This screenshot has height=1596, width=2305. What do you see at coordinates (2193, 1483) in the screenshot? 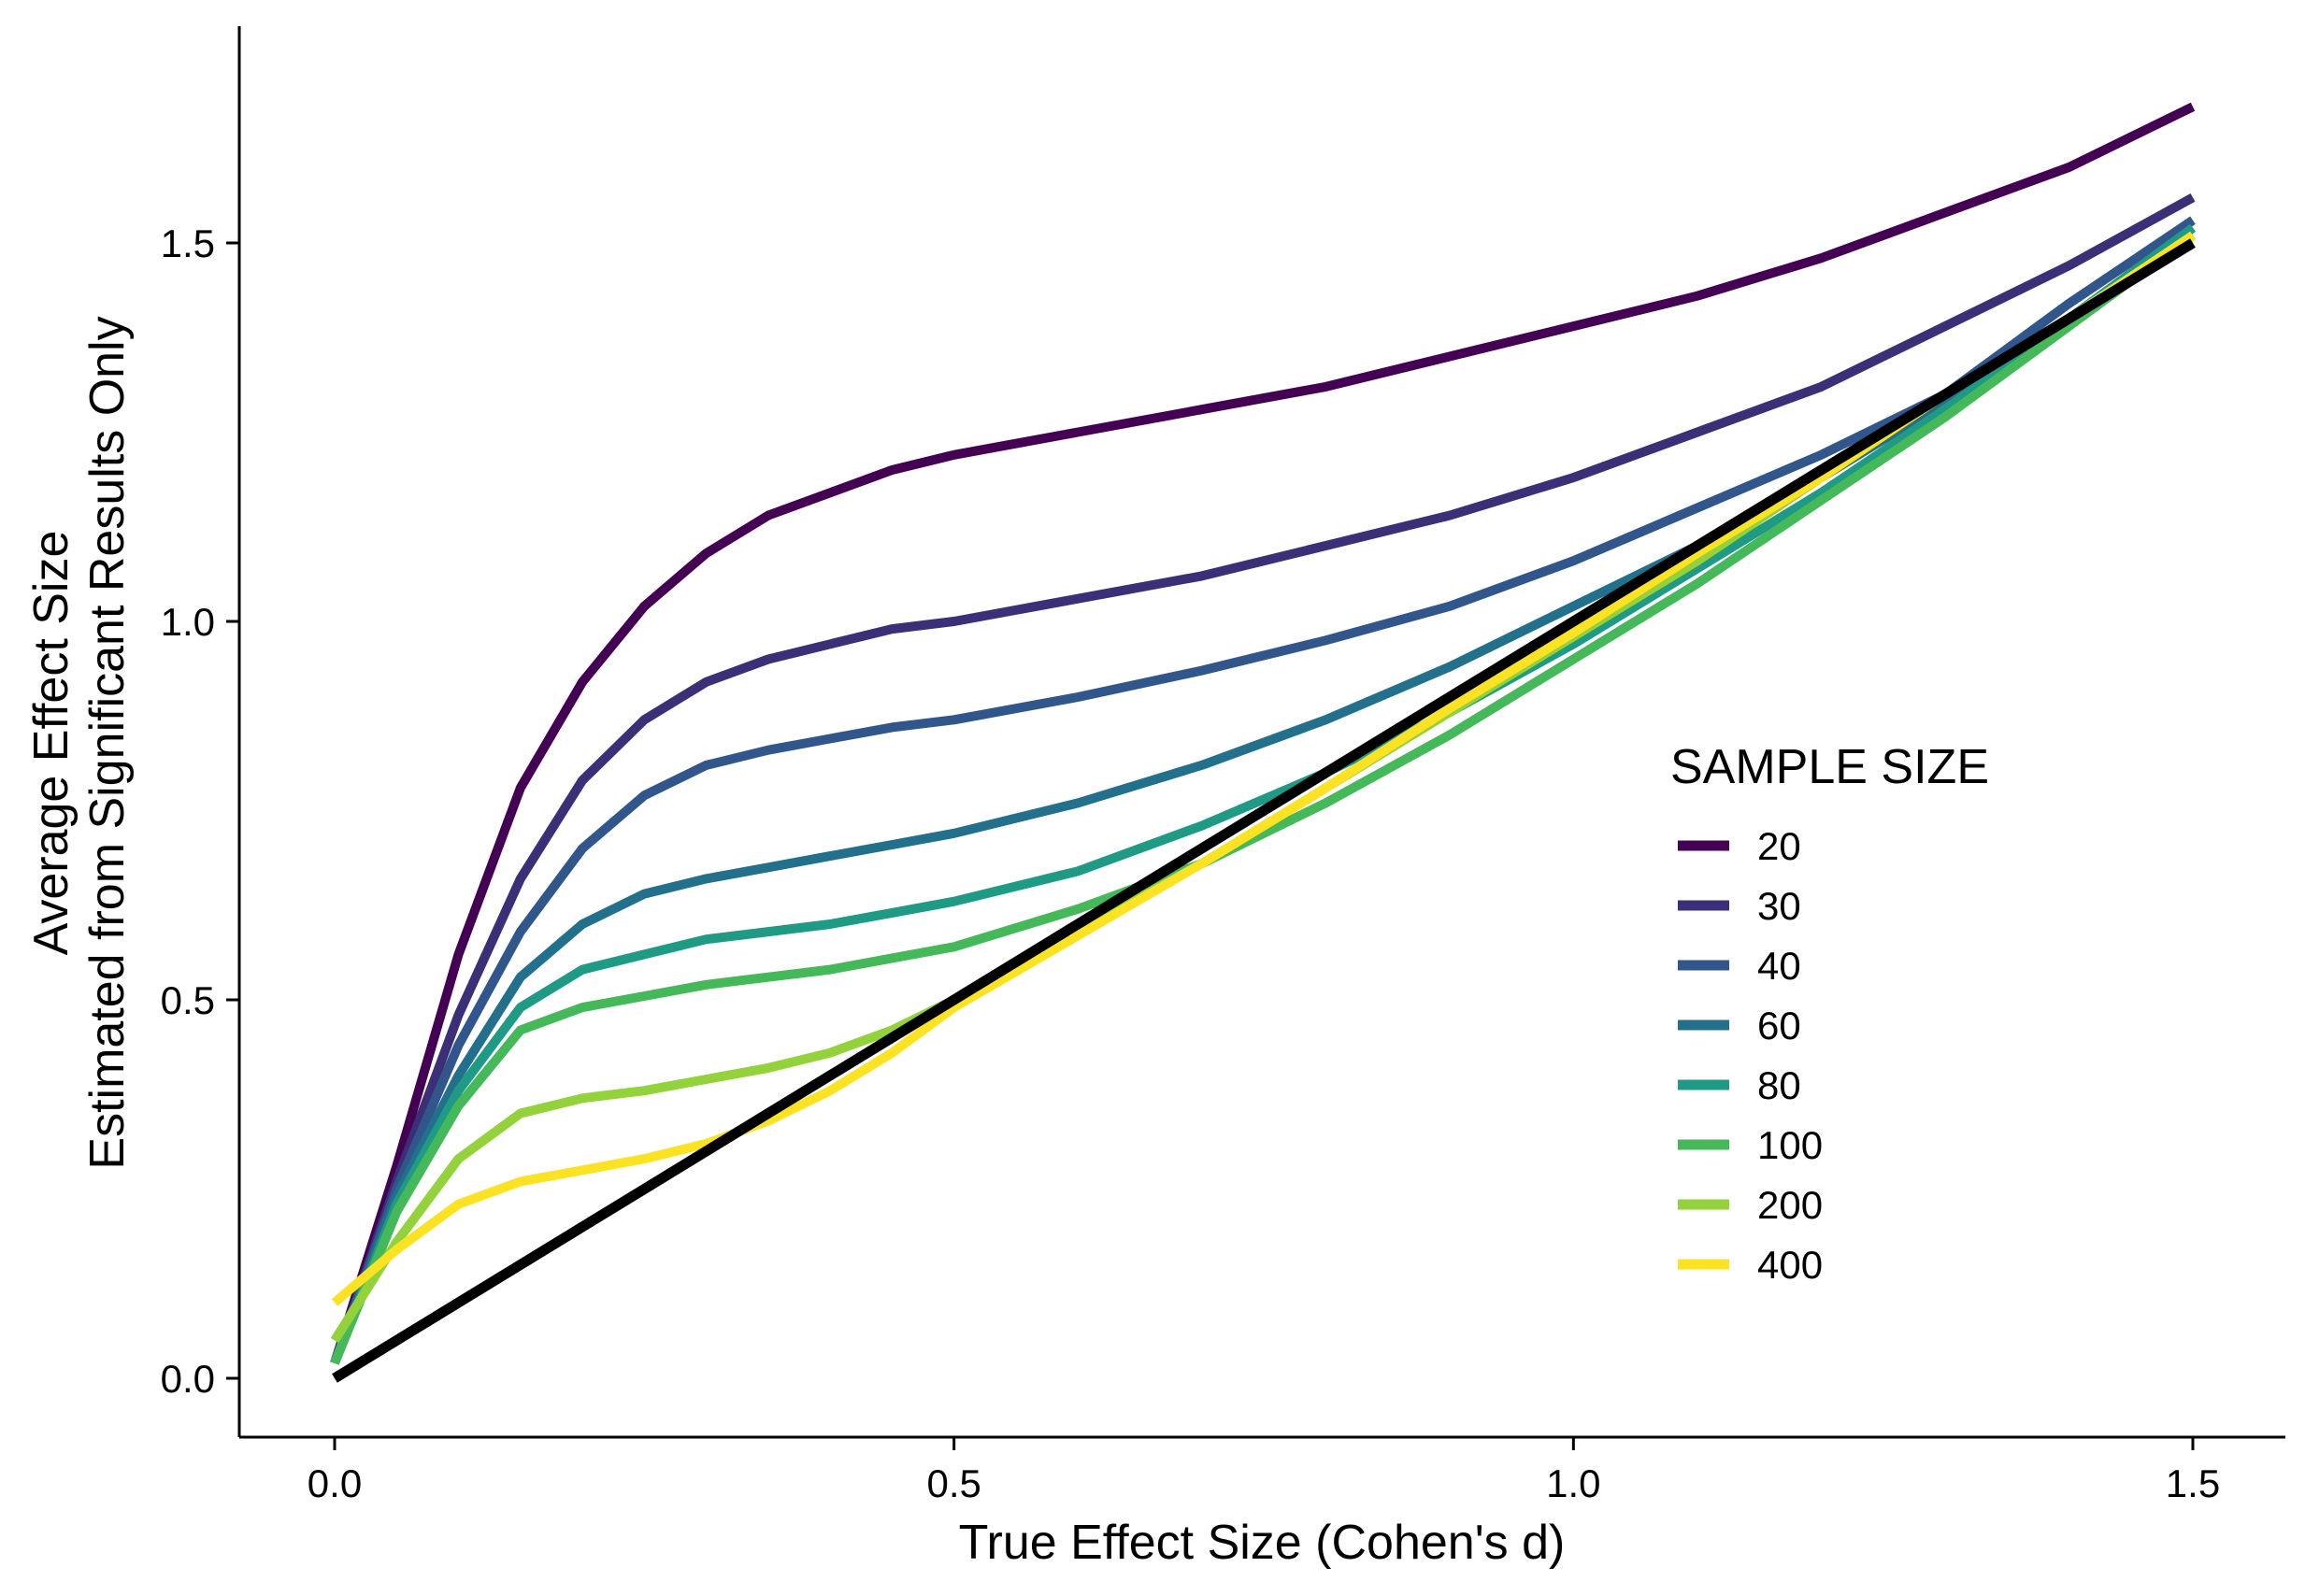
I see `x-tick-label: 1.5` at bounding box center [2193, 1483].